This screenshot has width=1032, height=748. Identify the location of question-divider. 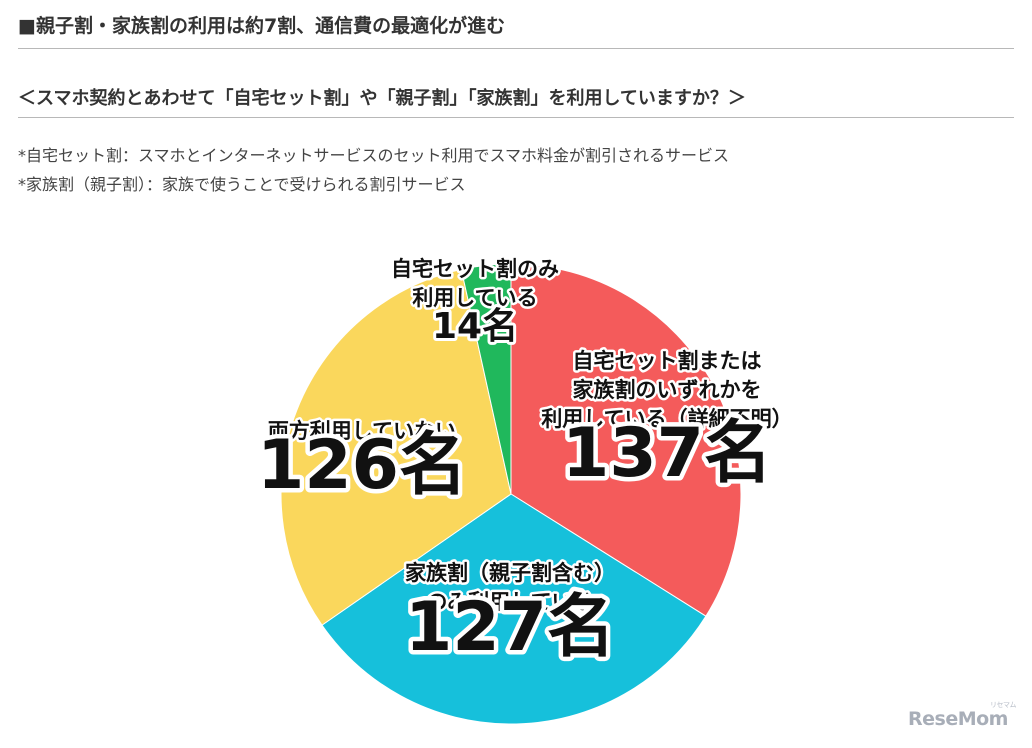
(516, 117).